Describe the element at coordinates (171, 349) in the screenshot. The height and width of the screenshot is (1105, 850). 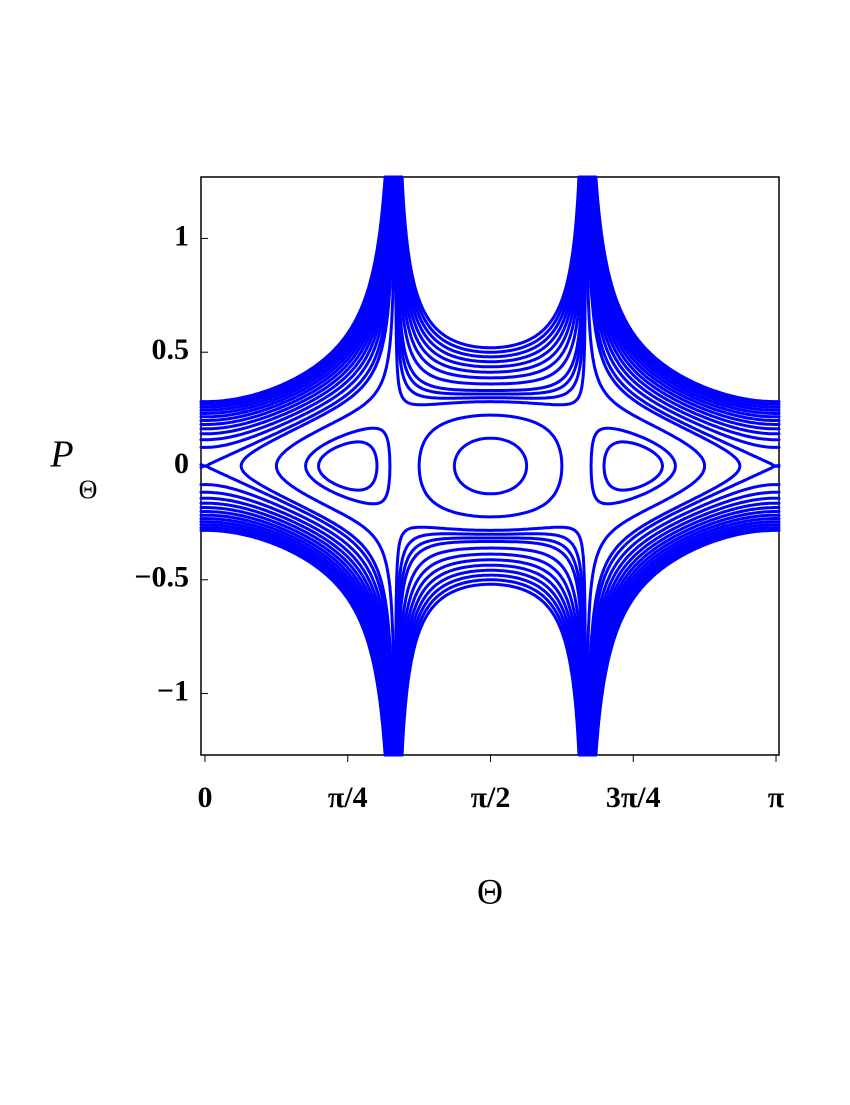
I see `y-tick-label: 0.5` at that location.